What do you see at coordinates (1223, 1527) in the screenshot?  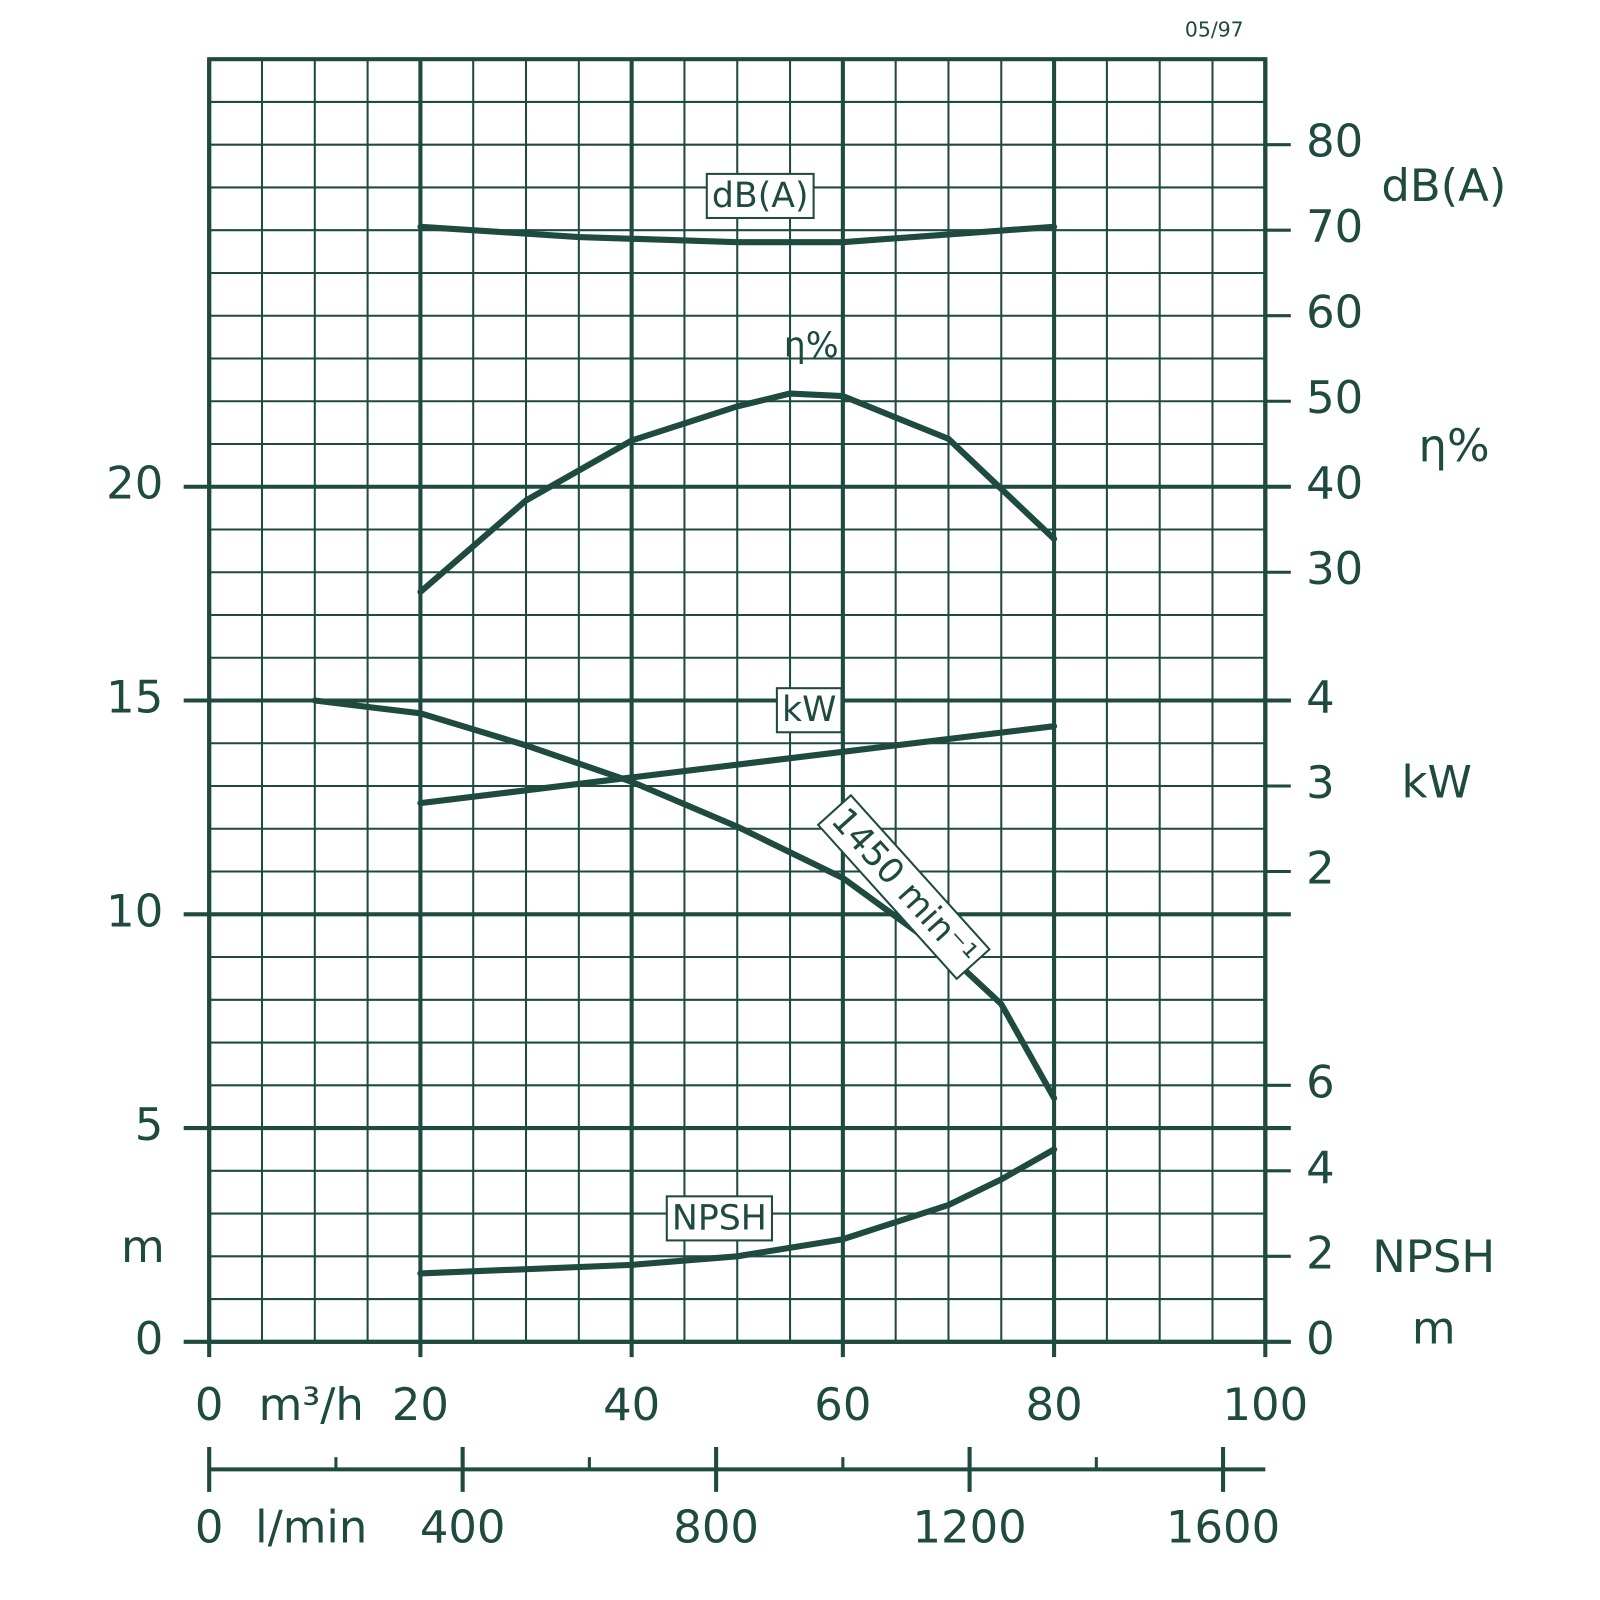 I see `x2-tick-label: 1600` at bounding box center [1223, 1527].